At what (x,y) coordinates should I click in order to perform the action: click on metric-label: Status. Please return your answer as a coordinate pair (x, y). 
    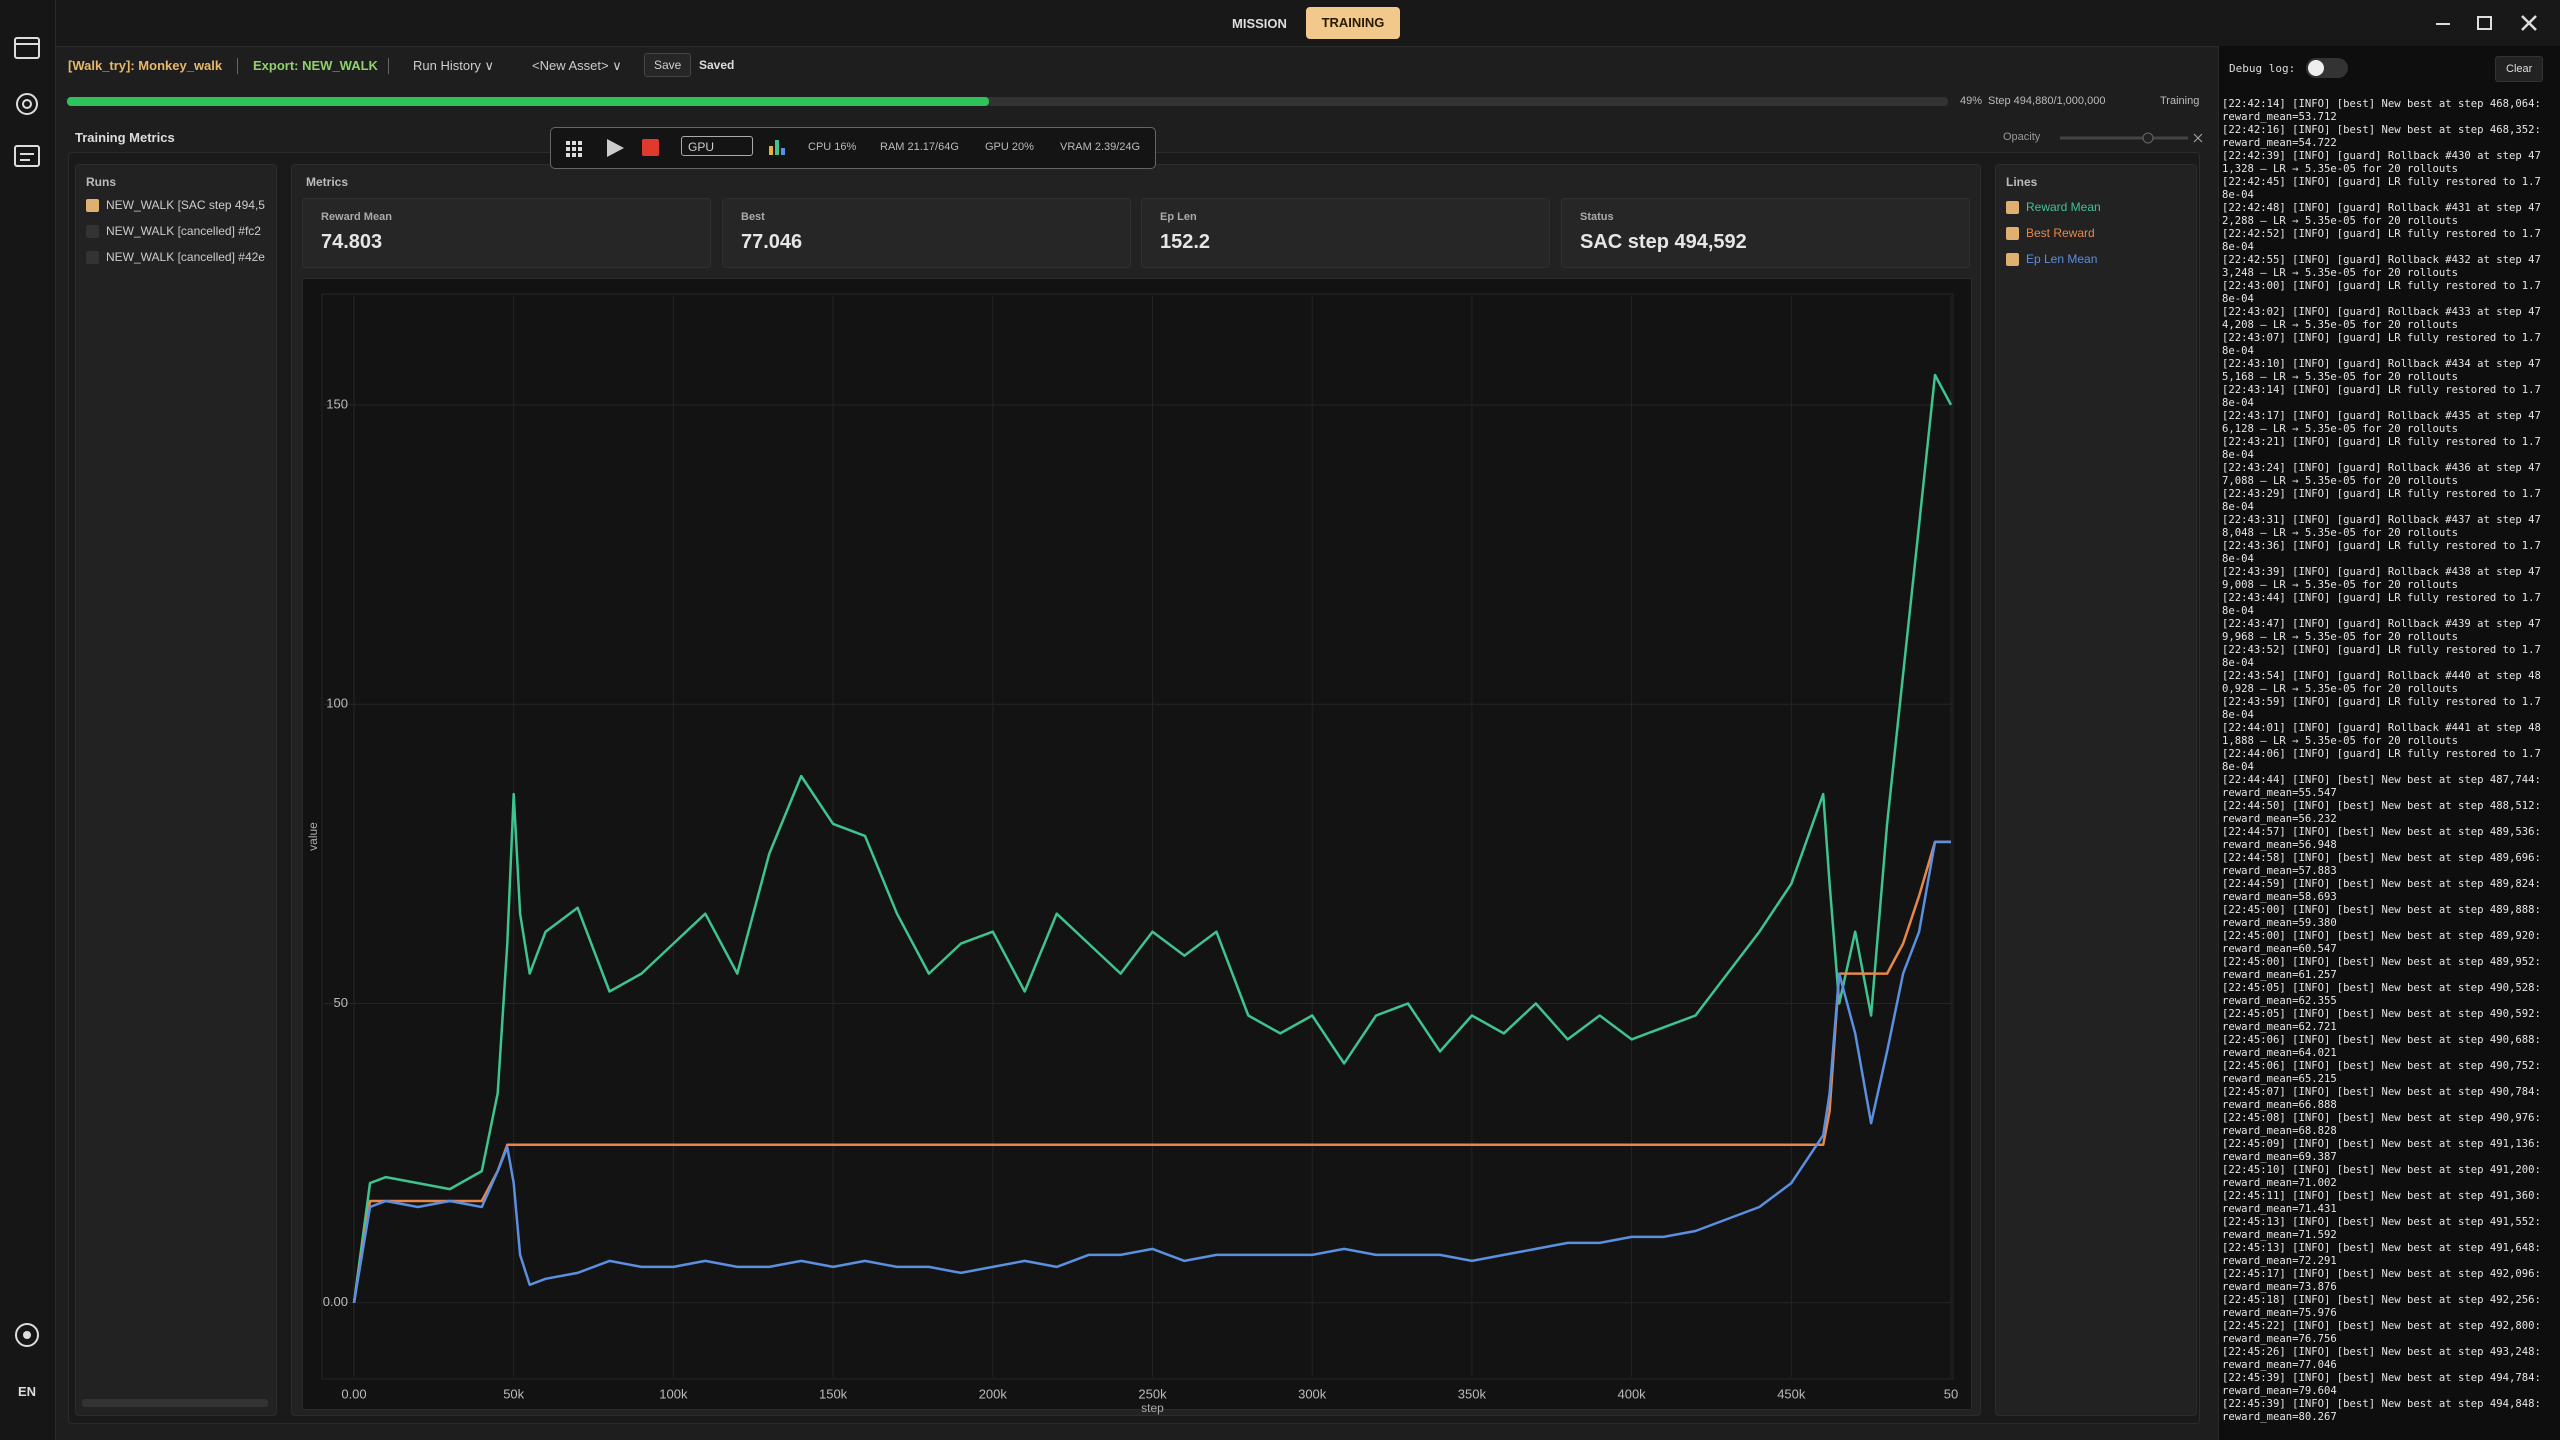
    Looking at the image, I should click on (1597, 217).